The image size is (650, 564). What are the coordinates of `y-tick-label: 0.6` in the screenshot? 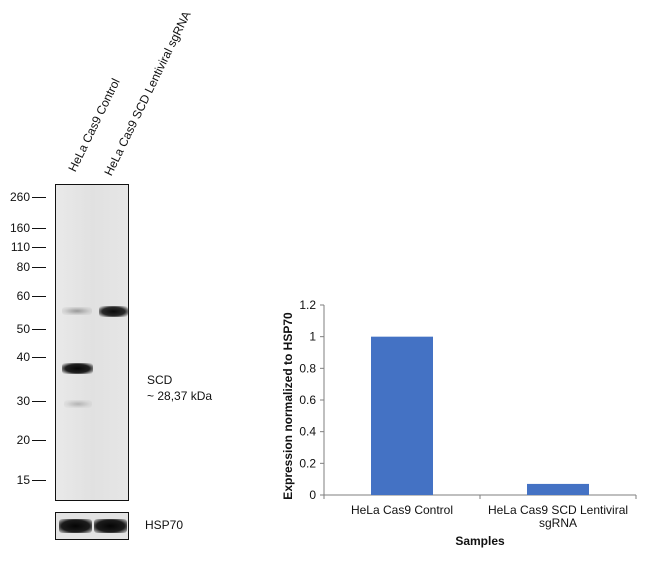 It's located at (307, 400).